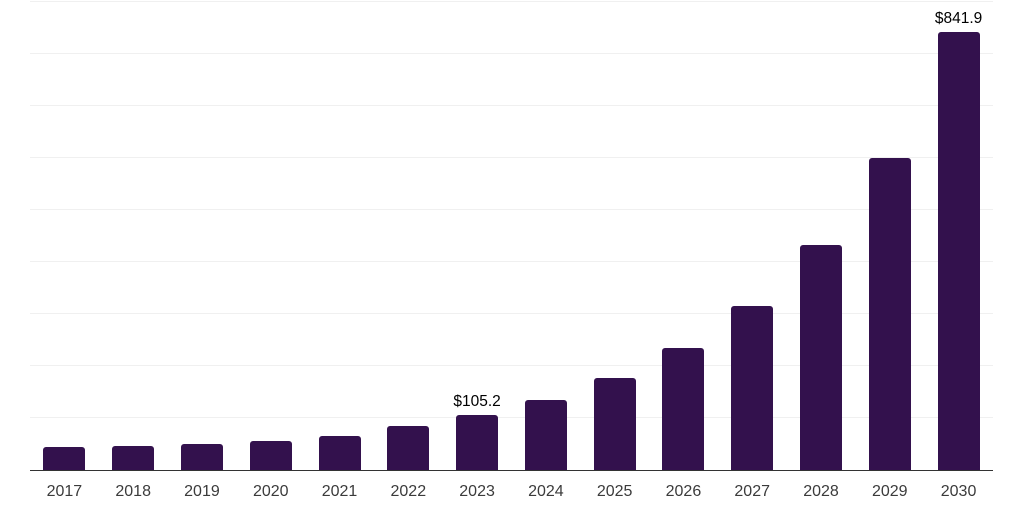 The image size is (1024, 512). I want to click on bar-2020, so click(270, 455).